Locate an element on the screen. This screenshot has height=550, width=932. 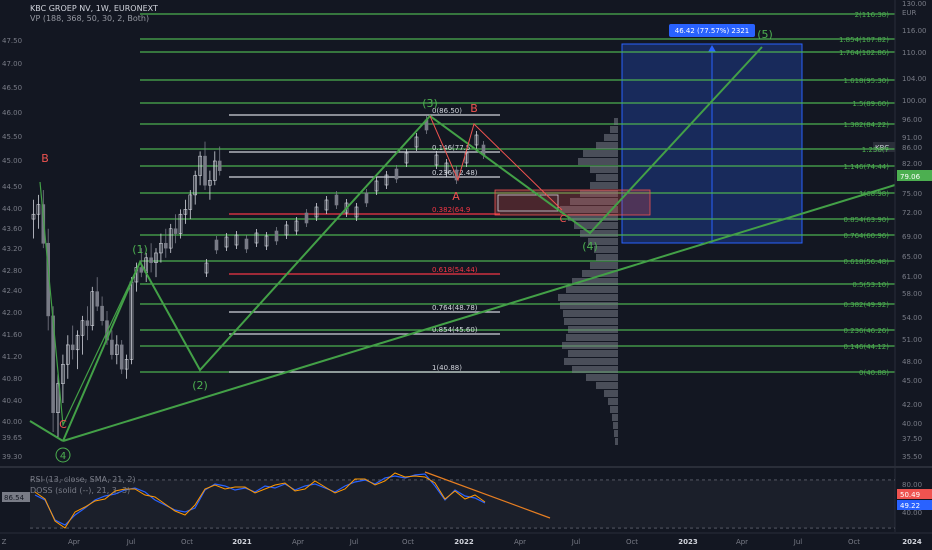
fib-extension-label: 0.5(53.10) is located at coordinates (870, 285).